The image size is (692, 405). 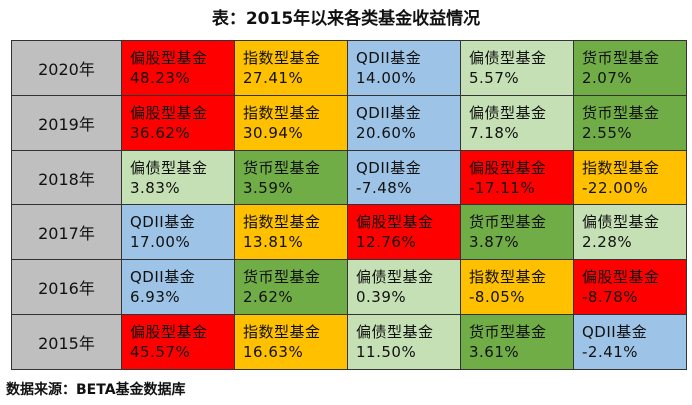 I want to click on return-value: -8.05%, so click(x=497, y=297).